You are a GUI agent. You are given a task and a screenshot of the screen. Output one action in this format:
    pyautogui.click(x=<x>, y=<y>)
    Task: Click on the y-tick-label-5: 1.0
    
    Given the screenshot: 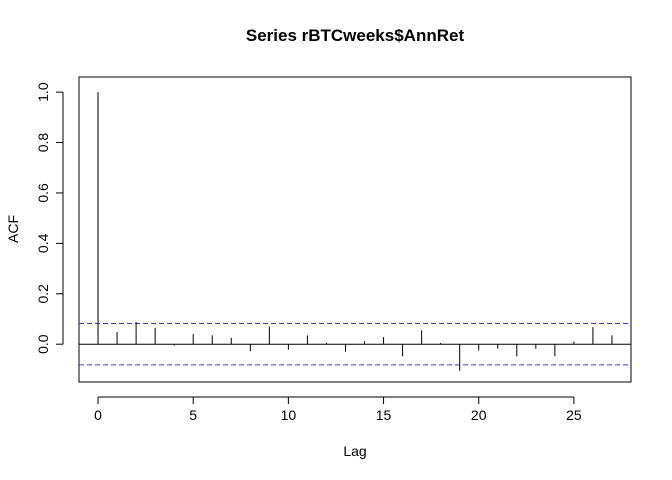 What is the action you would take?
    pyautogui.click(x=43, y=92)
    